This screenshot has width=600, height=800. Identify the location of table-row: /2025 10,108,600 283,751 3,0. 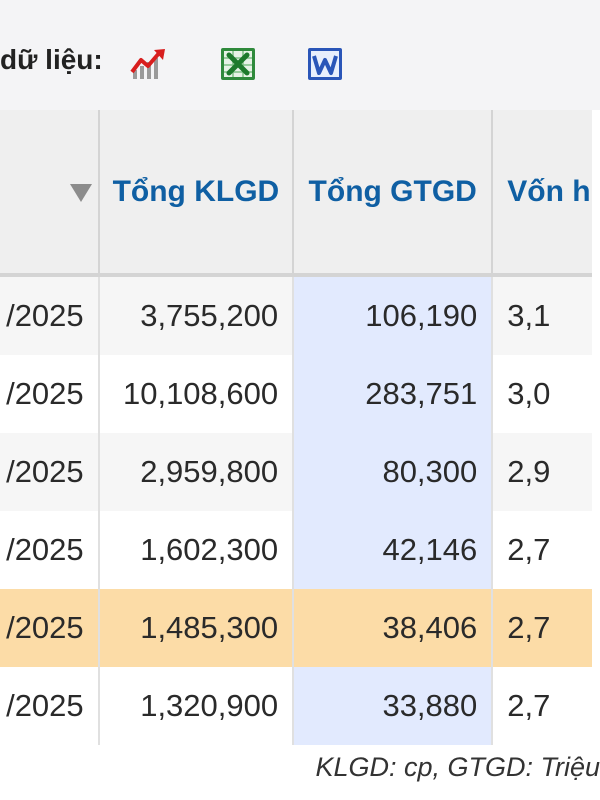
(296, 394).